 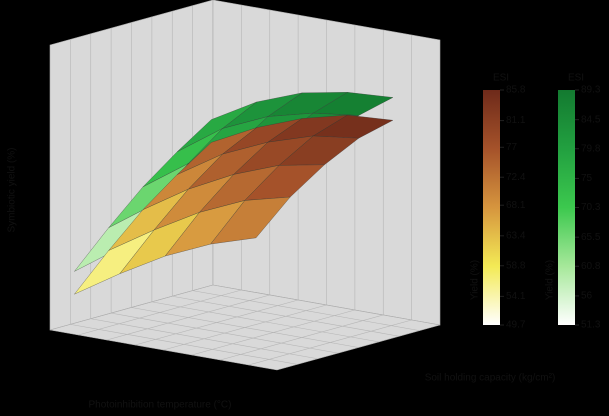 I want to click on colorbar-tick-label: 89.3, so click(x=591, y=90).